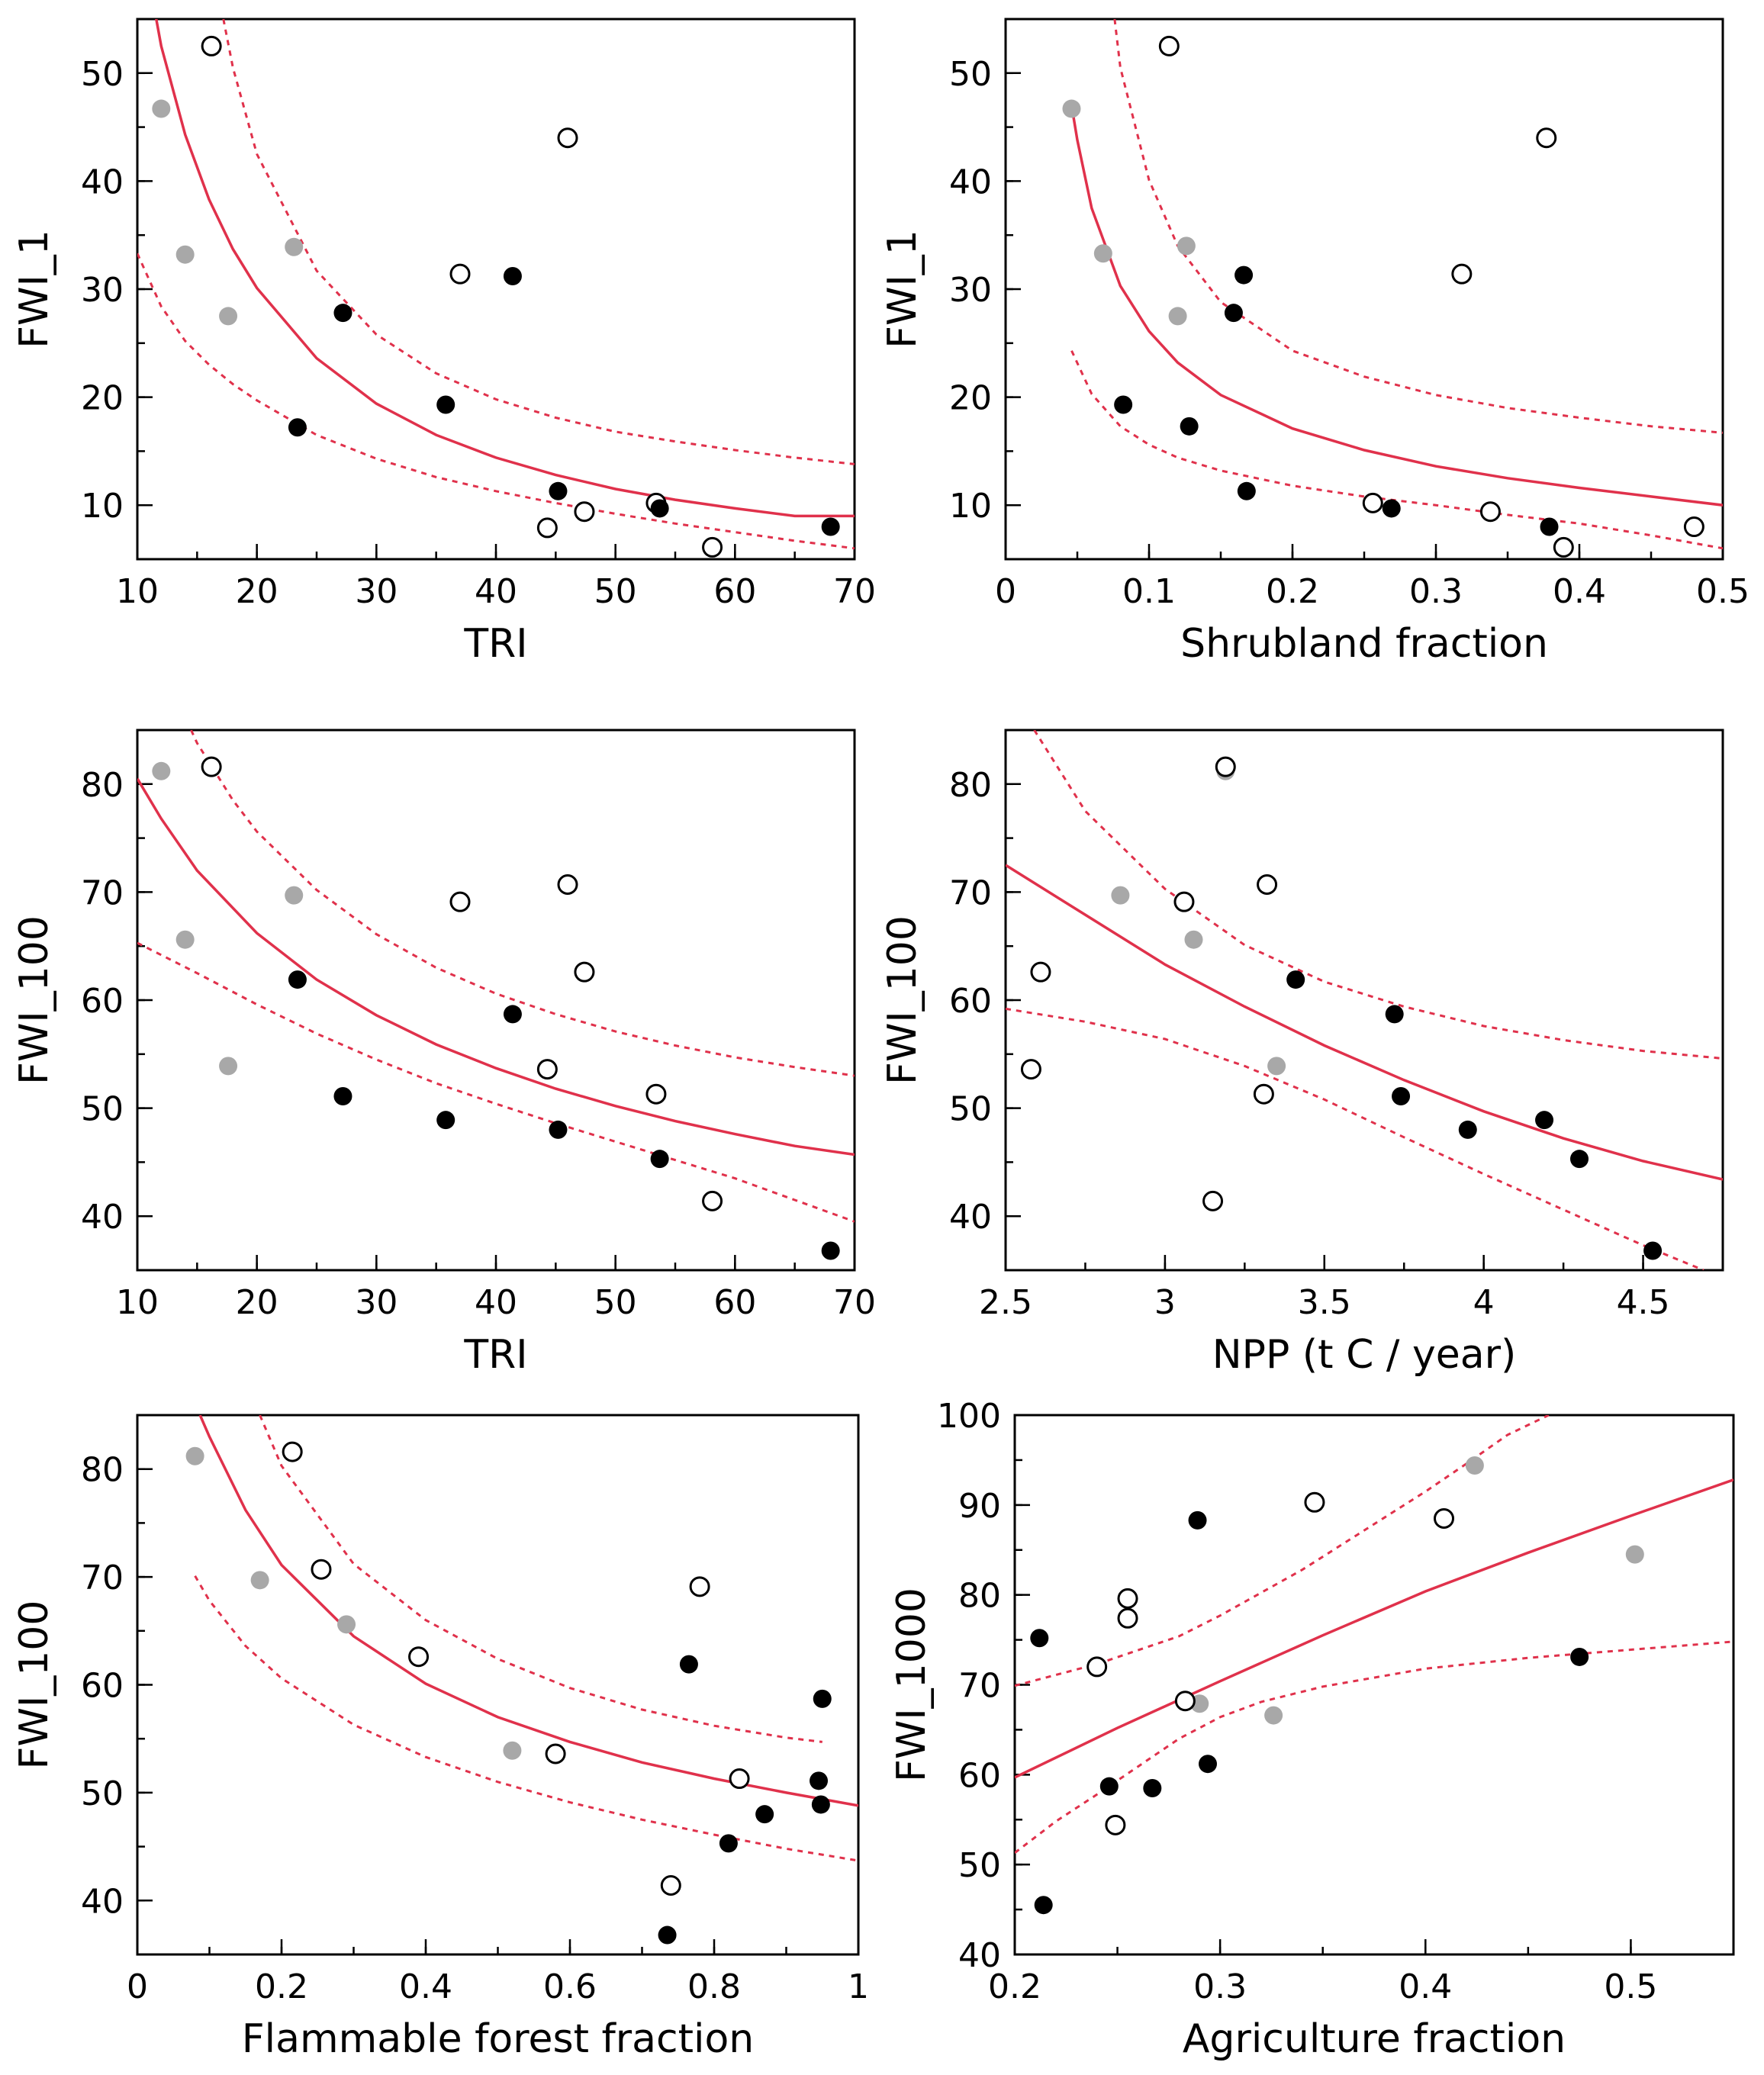 The height and width of the screenshot is (2075, 1764). What do you see at coordinates (1364, 1355) in the screenshot?
I see `x-axis-title: NPP (t C / year)` at bounding box center [1364, 1355].